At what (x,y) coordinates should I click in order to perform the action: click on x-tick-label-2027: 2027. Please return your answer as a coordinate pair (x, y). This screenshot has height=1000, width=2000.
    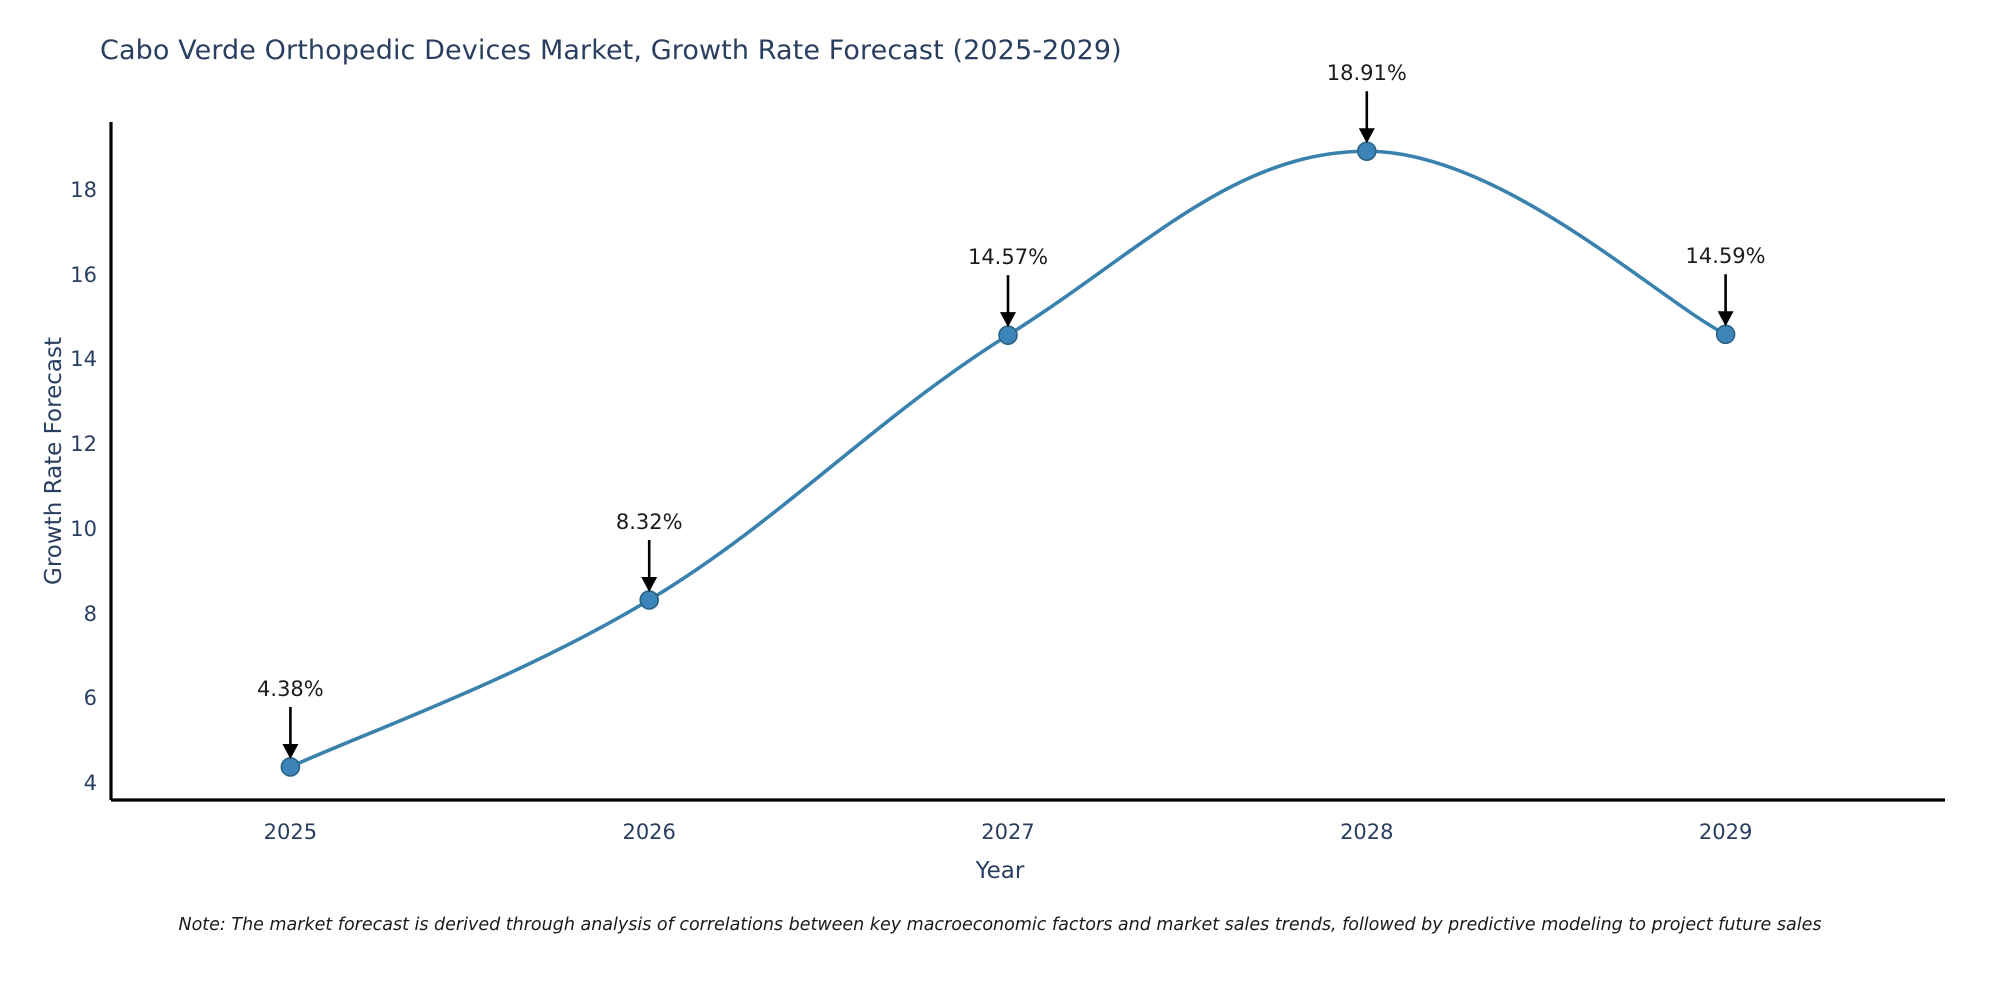
    Looking at the image, I should click on (1008, 832).